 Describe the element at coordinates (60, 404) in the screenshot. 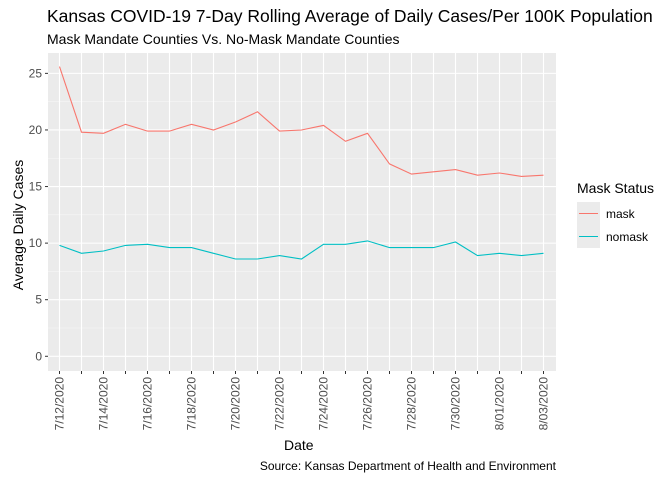

I see `x-tick-label: 7/12/2020` at that location.